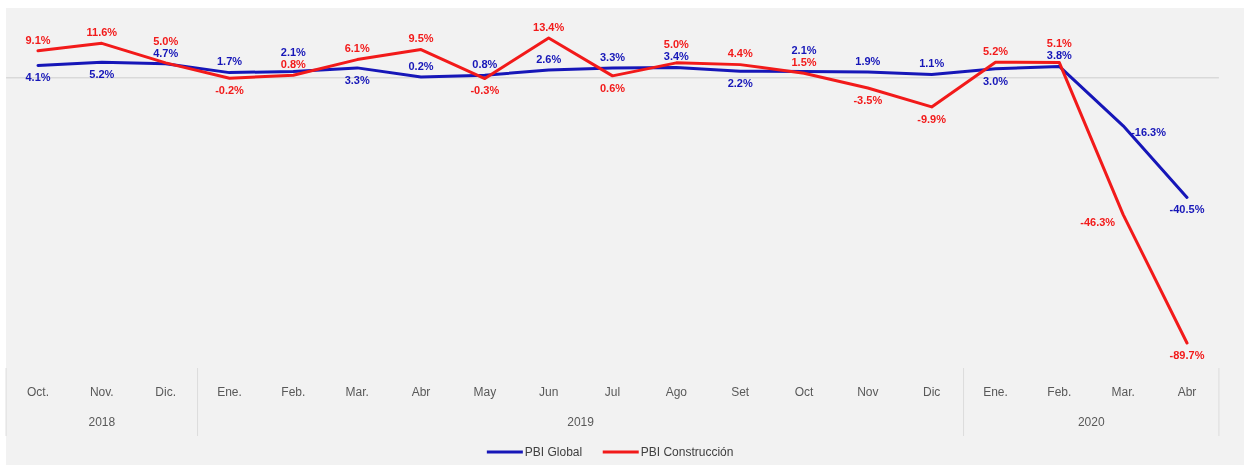 The height and width of the screenshot is (465, 1244). What do you see at coordinates (1059, 55) in the screenshot?
I see `data-label: 3.8%` at bounding box center [1059, 55].